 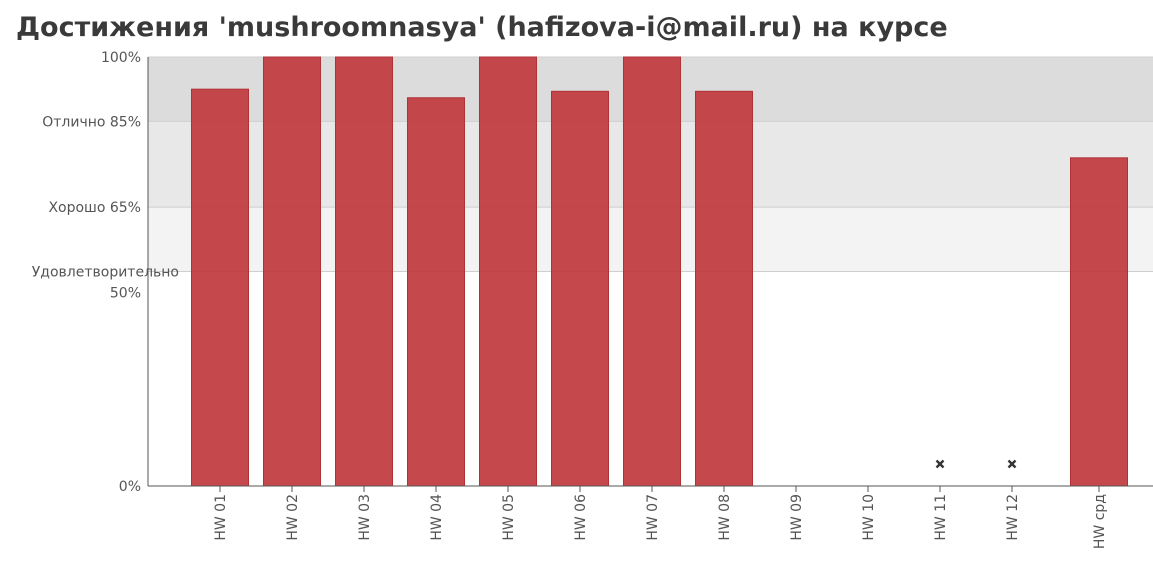 I want to click on y-tick-label: Удовлетворительно 50%, so click(x=105, y=283).